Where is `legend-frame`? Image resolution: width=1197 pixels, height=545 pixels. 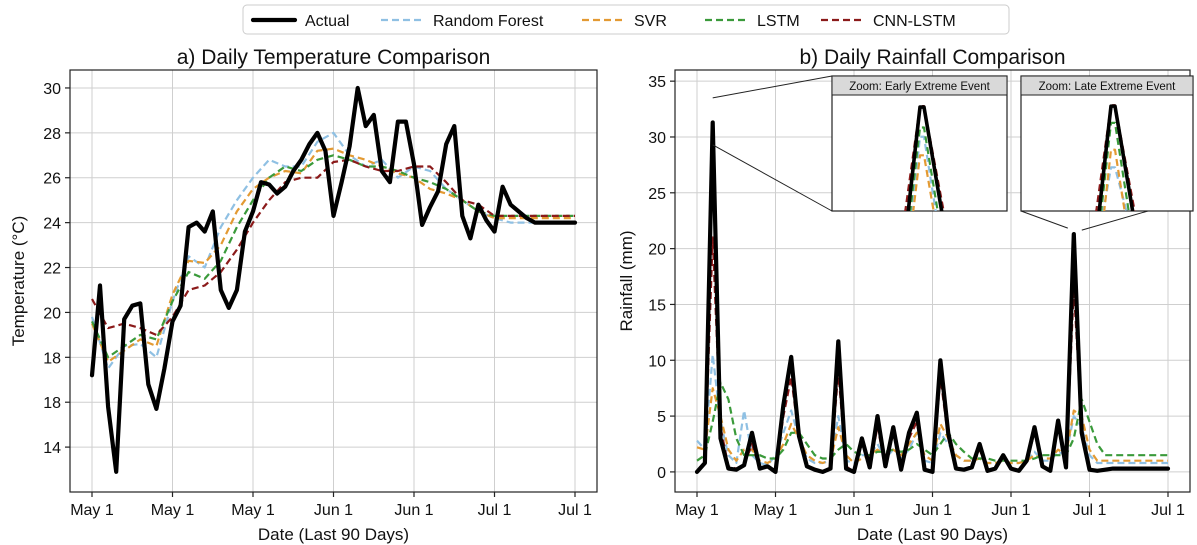 legend-frame is located at coordinates (626, 19).